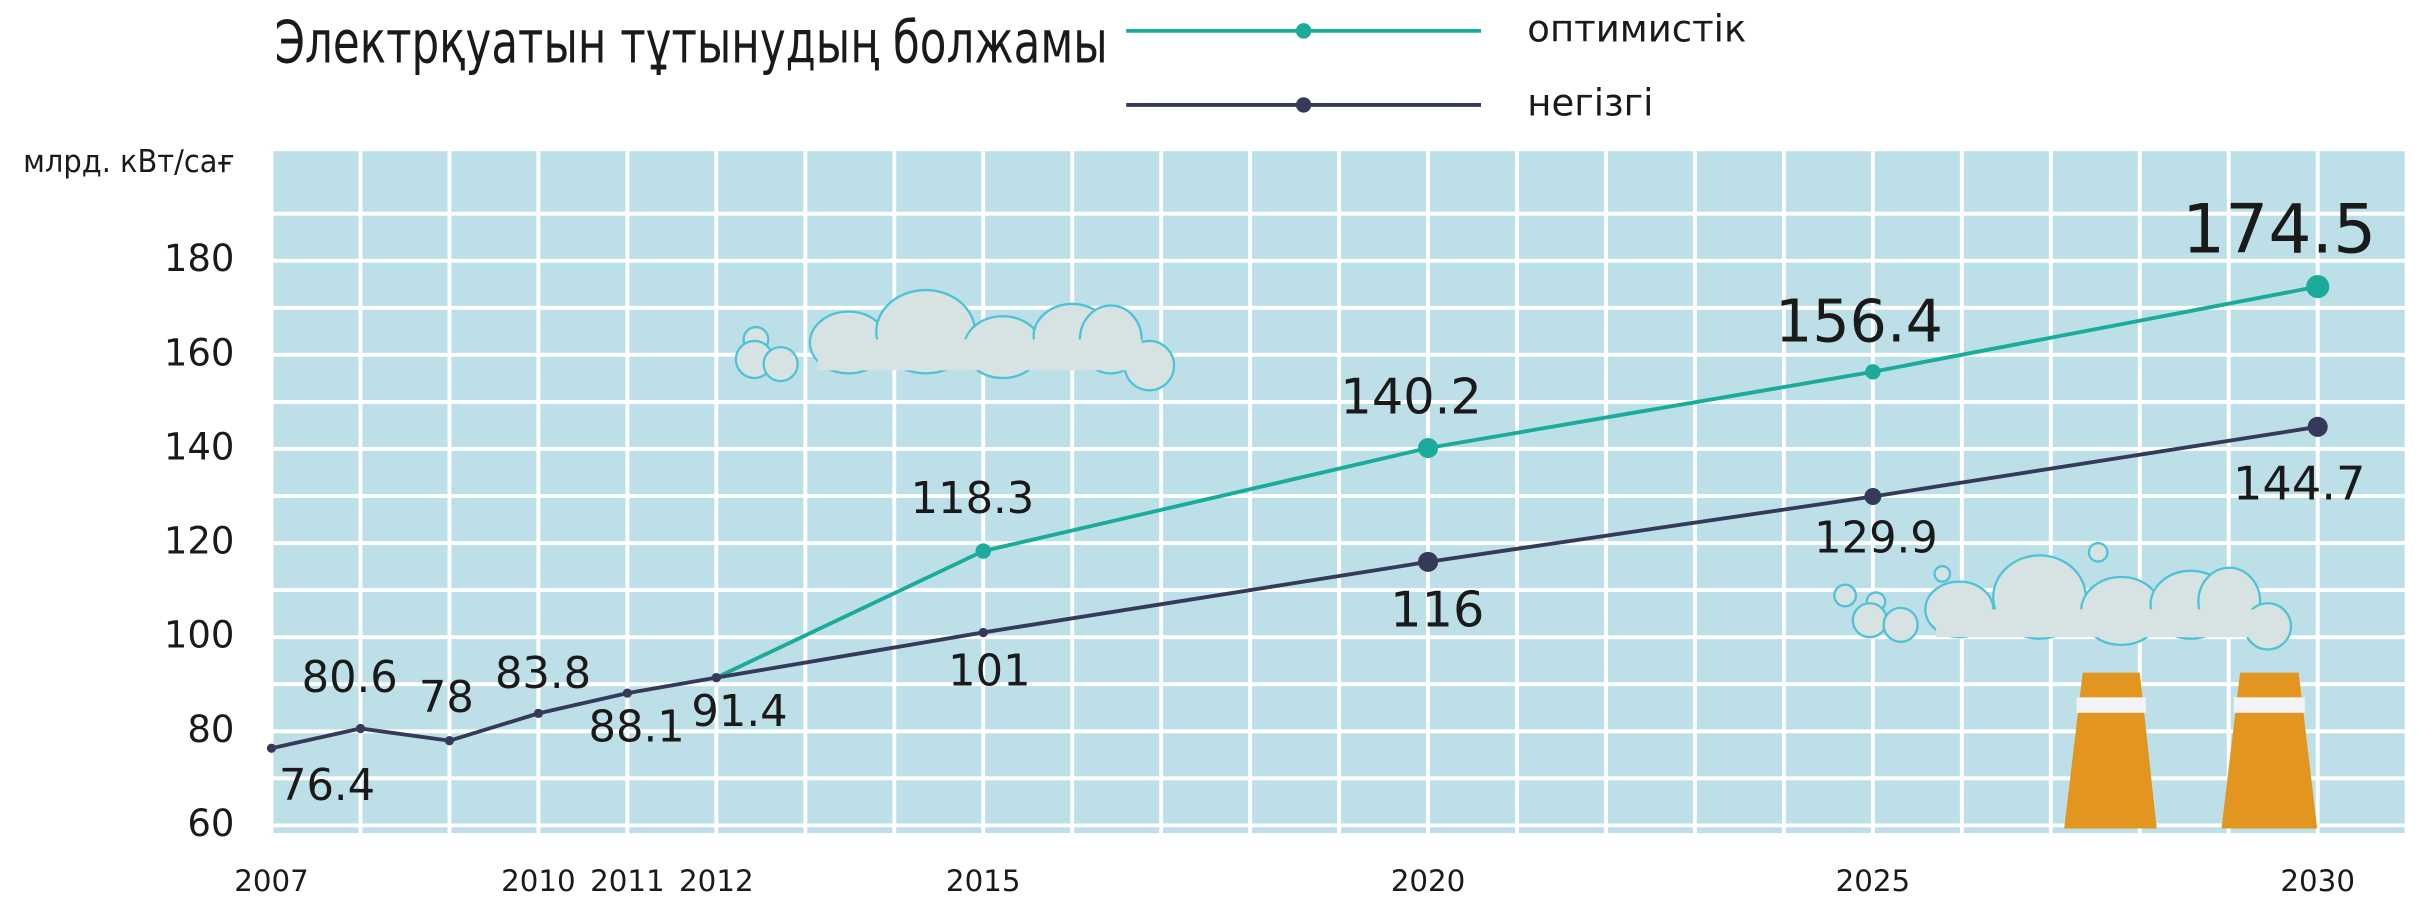 Image resolution: width=2419 pixels, height=903 pixels. What do you see at coordinates (2317, 881) in the screenshot?
I see `x-tick-label: 2030` at bounding box center [2317, 881].